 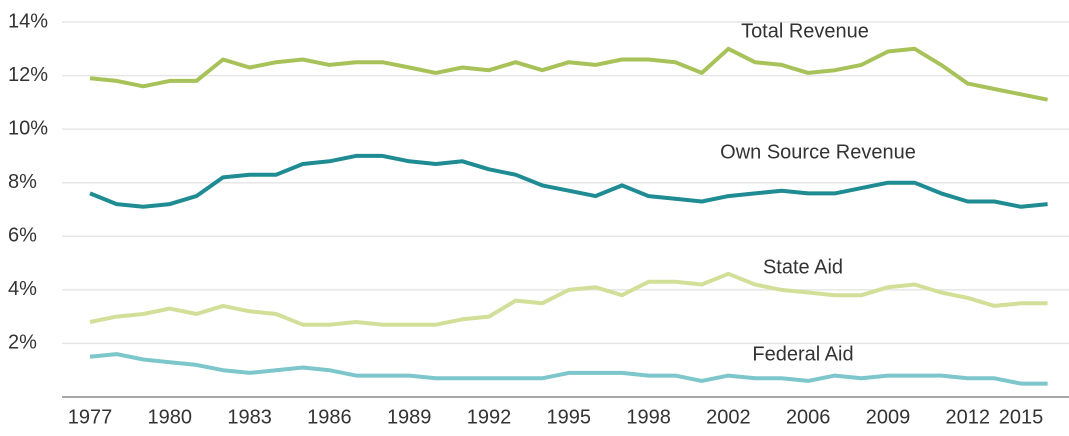 I want to click on series-label: Total Revenue, so click(x=805, y=31).